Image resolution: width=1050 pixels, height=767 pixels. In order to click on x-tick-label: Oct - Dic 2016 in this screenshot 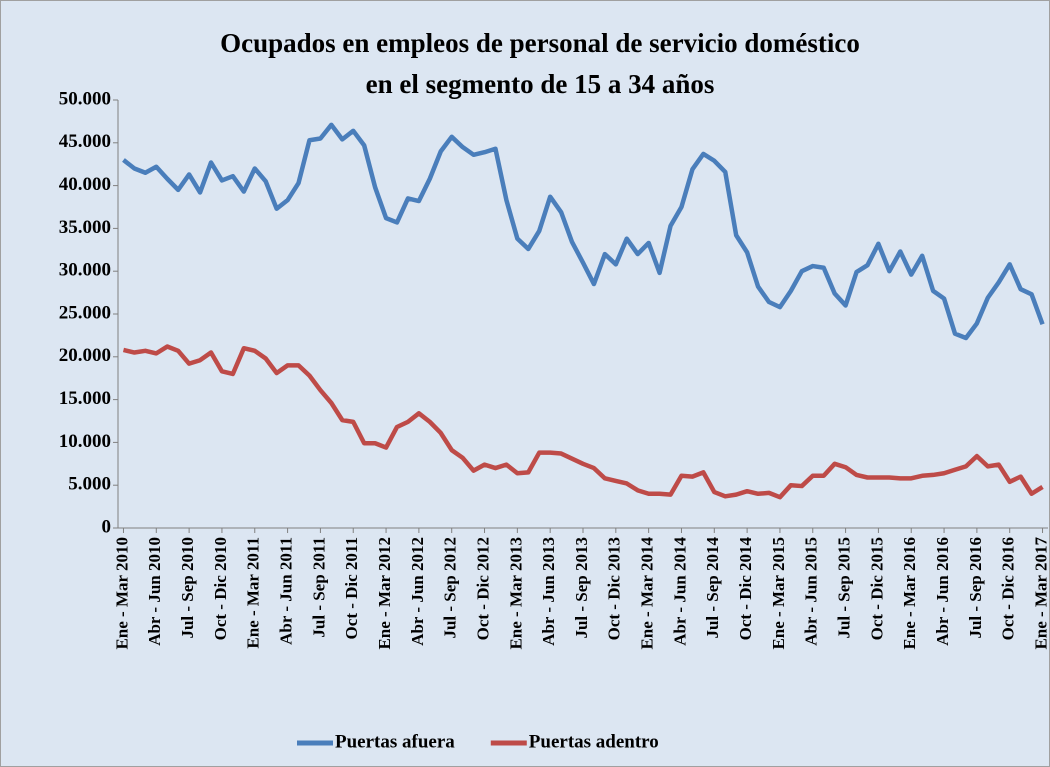, I will do `click(1008, 588)`.